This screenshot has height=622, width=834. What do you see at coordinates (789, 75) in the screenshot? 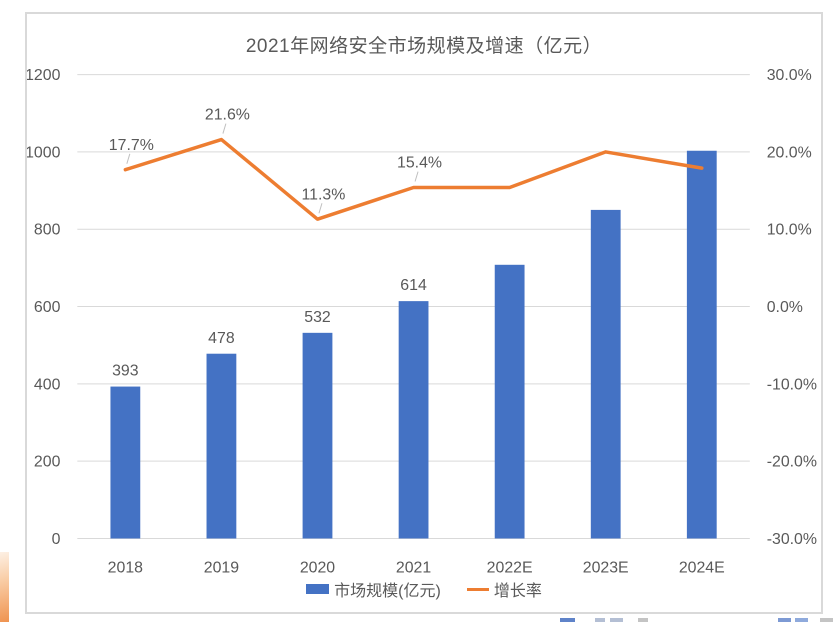
I see `right-axis-tick-label: 30.0%` at bounding box center [789, 75].